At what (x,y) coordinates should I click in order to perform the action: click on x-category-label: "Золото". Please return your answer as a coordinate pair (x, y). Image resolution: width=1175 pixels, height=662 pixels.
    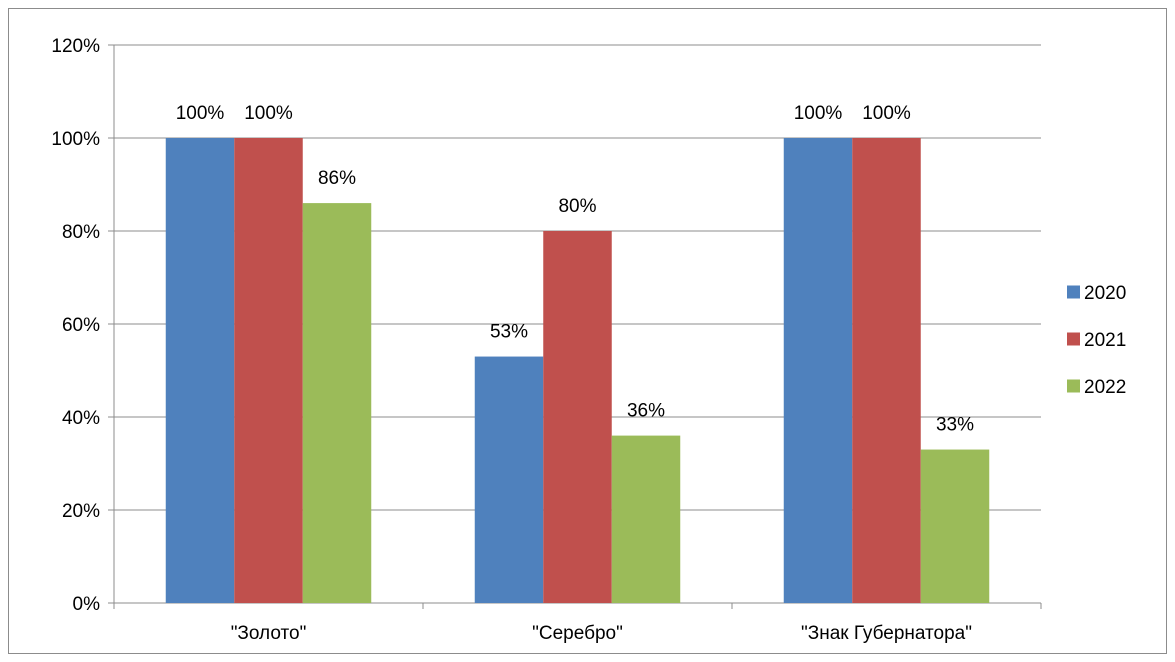
    Looking at the image, I should click on (269, 633).